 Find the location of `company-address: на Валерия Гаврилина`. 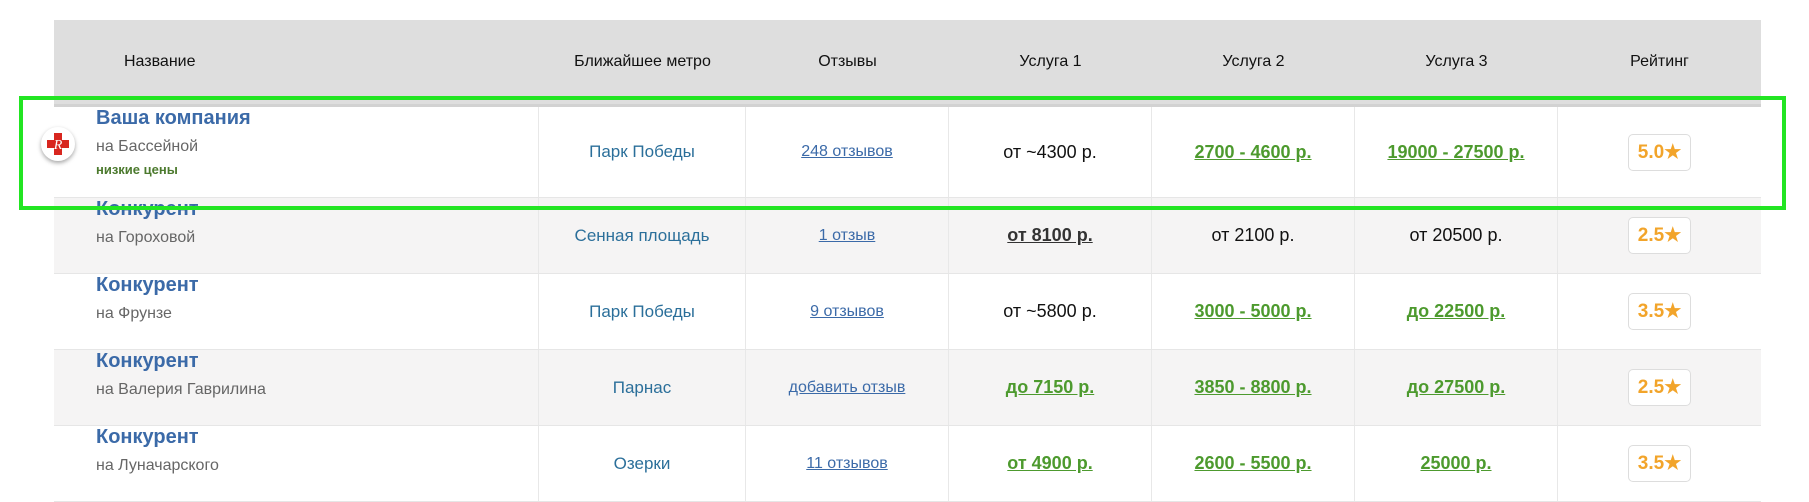

company-address: на Валерия Гаврилина is located at coordinates (181, 389).